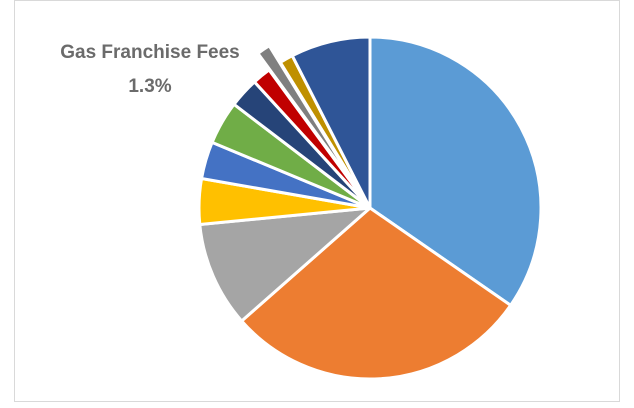 Image resolution: width=634 pixels, height=408 pixels. I want to click on callout-label-name: Gas Franchise Fees, so click(150, 52).